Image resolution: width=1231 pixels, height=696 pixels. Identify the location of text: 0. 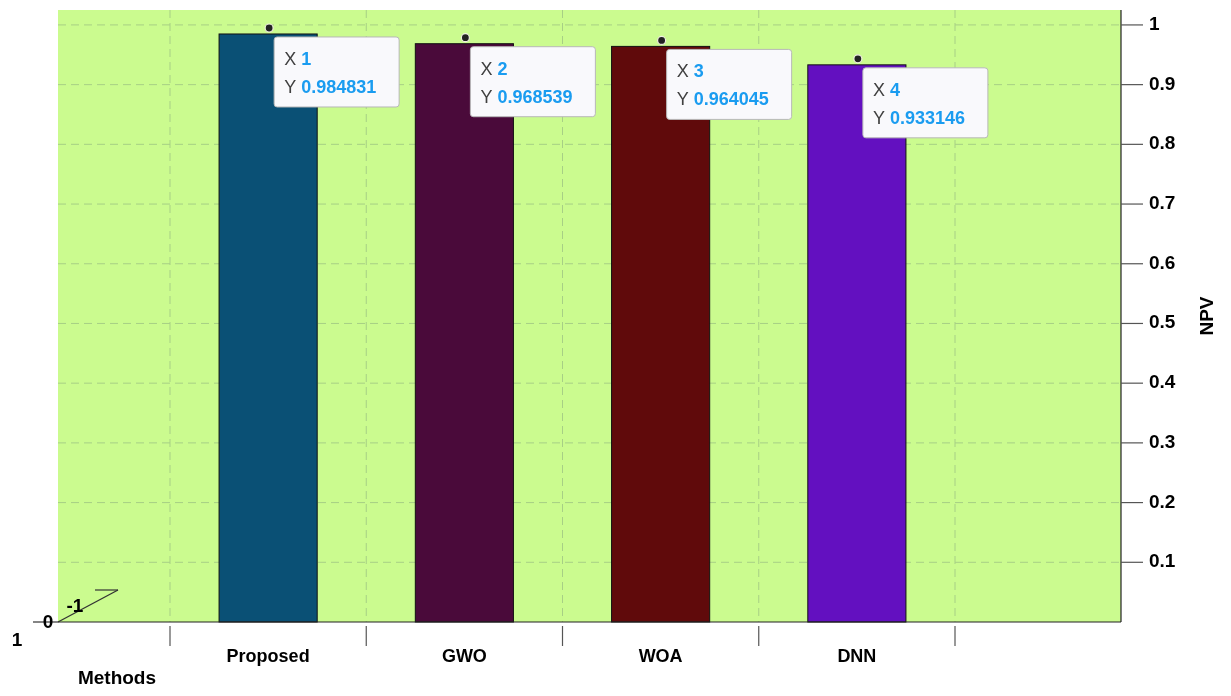
(48, 622).